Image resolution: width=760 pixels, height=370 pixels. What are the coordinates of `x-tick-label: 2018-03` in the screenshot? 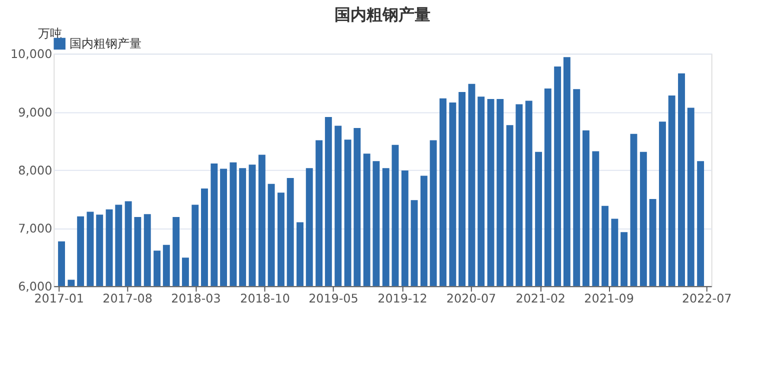 It's located at (196, 299).